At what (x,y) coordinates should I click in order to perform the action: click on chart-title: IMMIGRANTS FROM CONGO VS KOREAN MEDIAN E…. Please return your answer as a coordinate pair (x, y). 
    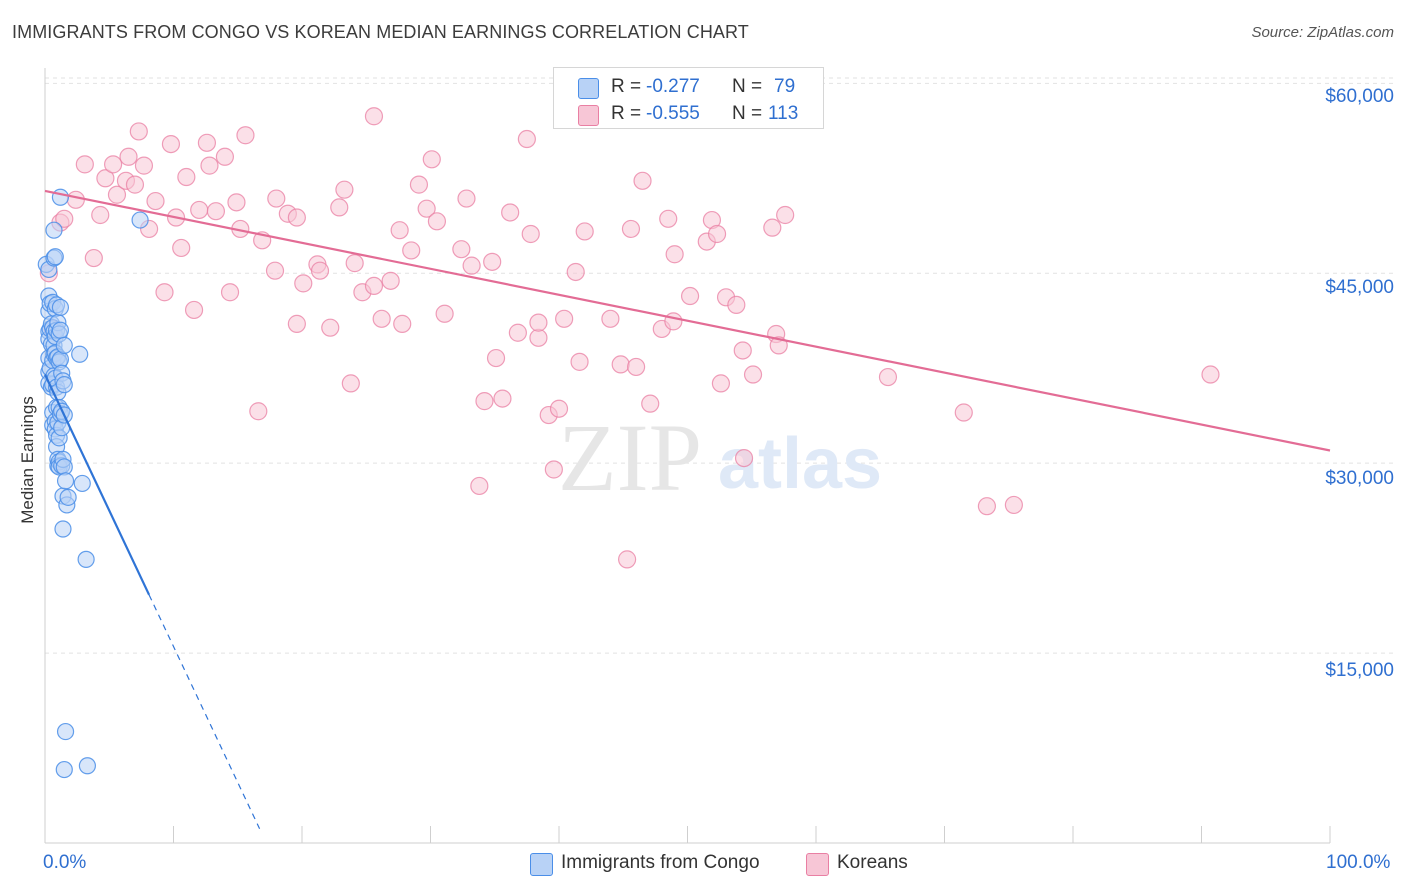
    Looking at the image, I should click on (380, 32).